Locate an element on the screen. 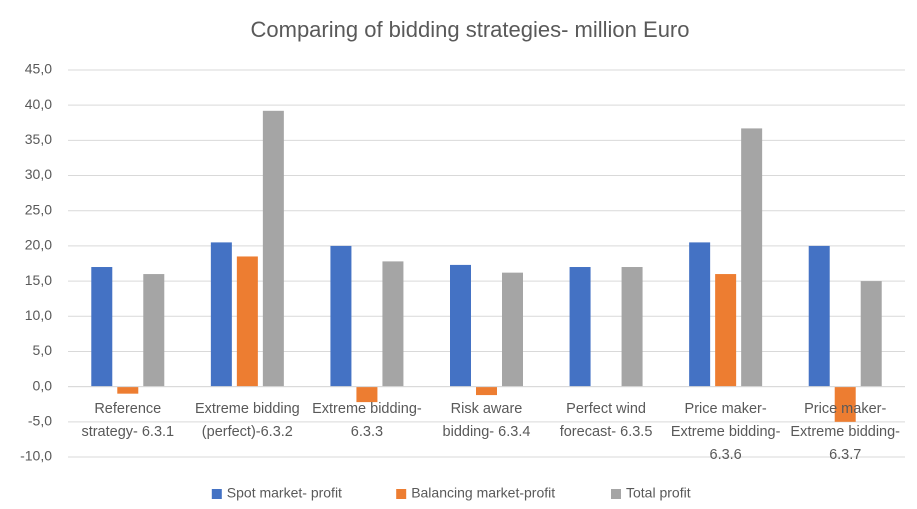 The image size is (917, 509). x-tick-label: Extreme bidding-6.3.3 is located at coordinates (367, 420).